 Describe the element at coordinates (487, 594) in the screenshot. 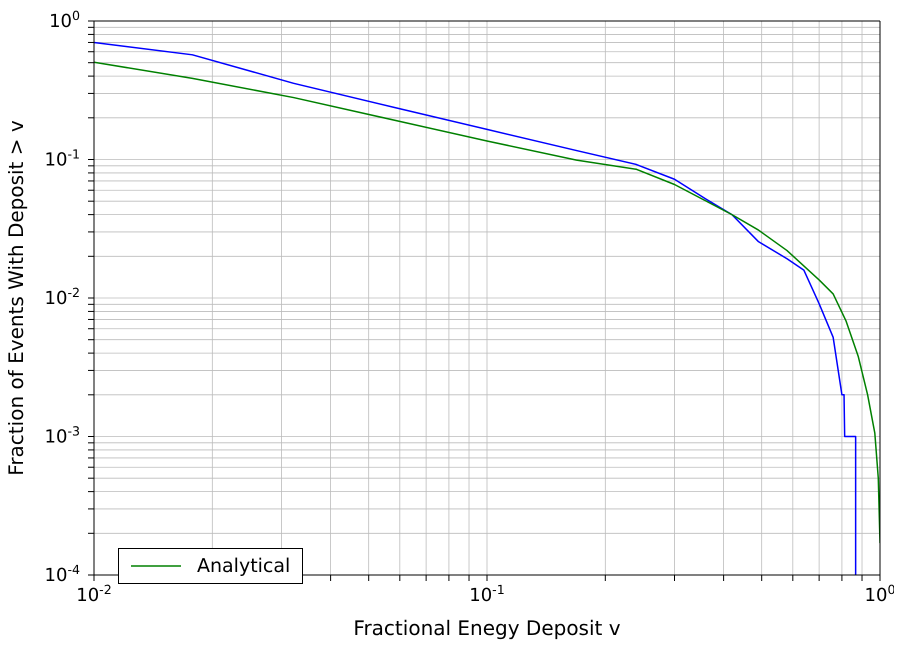

I see `x-tick-label: 10$^{-1}$` at that location.